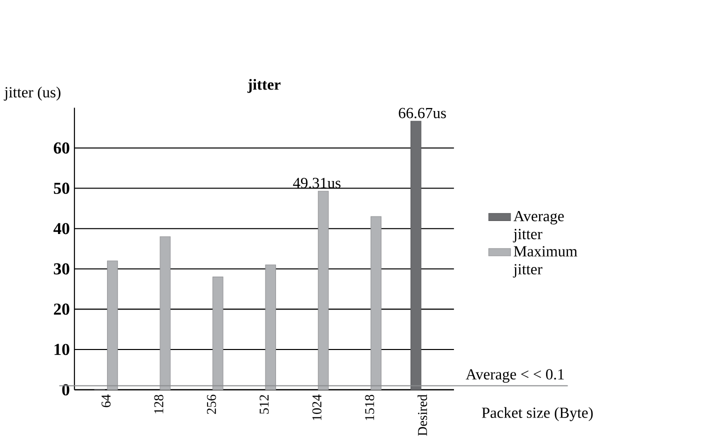 This screenshot has width=703, height=440. What do you see at coordinates (61, 228) in the screenshot?
I see `y-tick-label: 40` at bounding box center [61, 228].